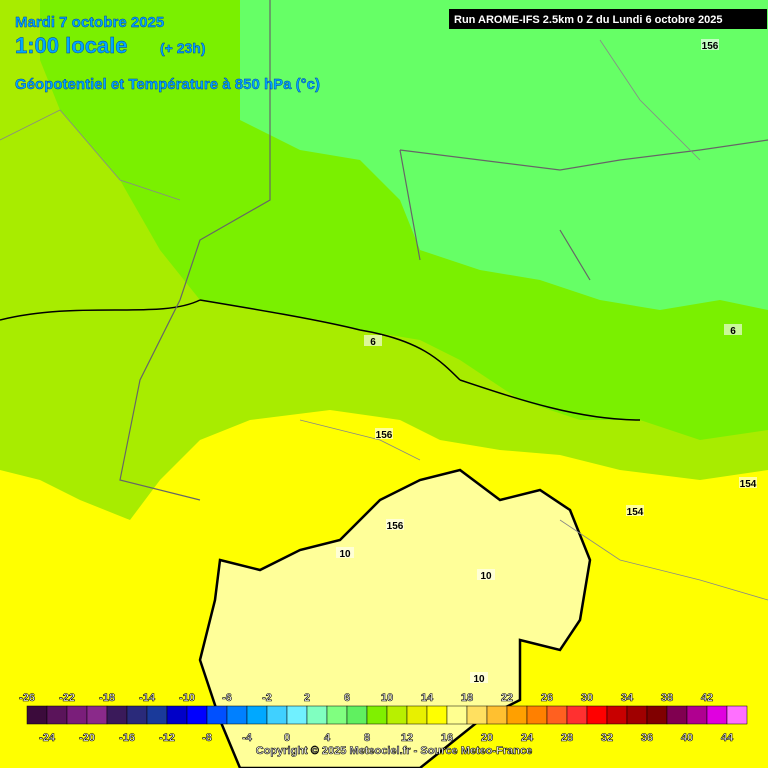  What do you see at coordinates (587, 698) in the screenshot?
I see `colorbar-label: 30` at bounding box center [587, 698].